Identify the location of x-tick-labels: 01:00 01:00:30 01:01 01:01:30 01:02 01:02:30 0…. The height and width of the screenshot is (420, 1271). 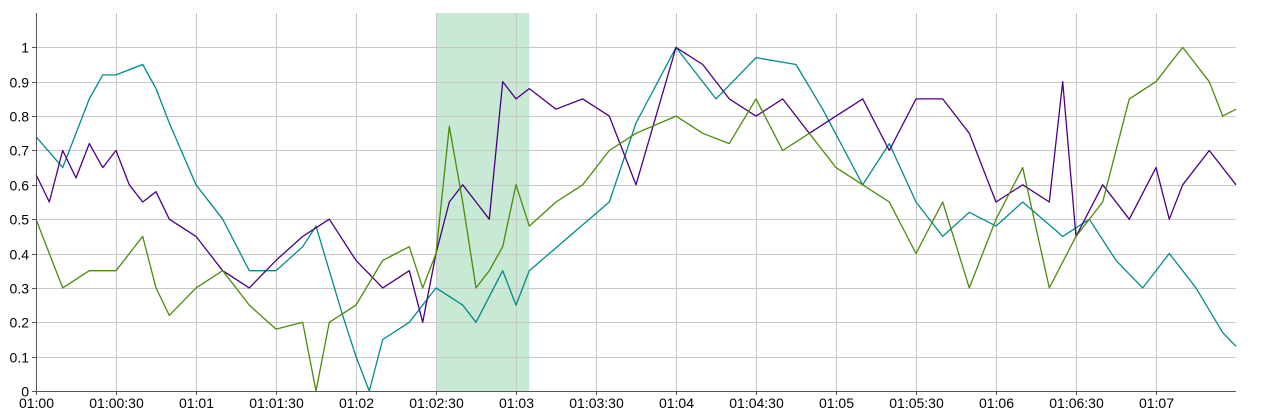
(596, 401).